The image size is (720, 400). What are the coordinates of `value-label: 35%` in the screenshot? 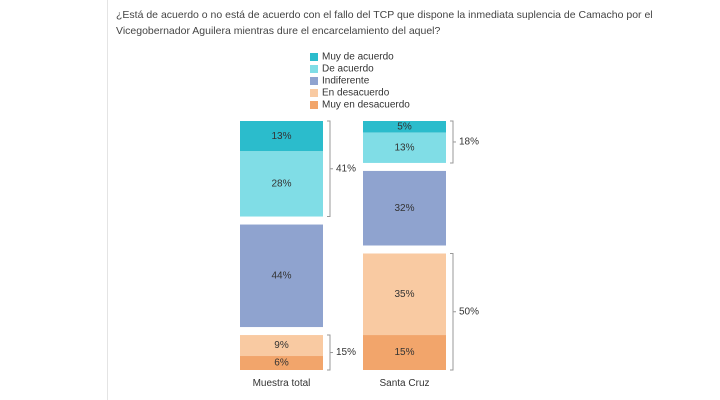 It's located at (404, 294).